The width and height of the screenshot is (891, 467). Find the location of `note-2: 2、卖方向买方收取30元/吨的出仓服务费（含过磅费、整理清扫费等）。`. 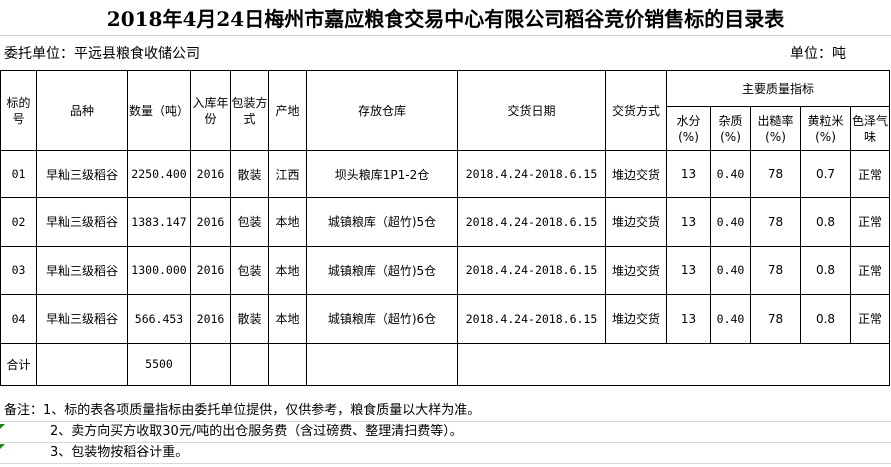

note-2: 2、卖方向买方收取30元/吨的出仓服务费（含过磅费、整理清扫费等）。 is located at coordinates (445, 432).